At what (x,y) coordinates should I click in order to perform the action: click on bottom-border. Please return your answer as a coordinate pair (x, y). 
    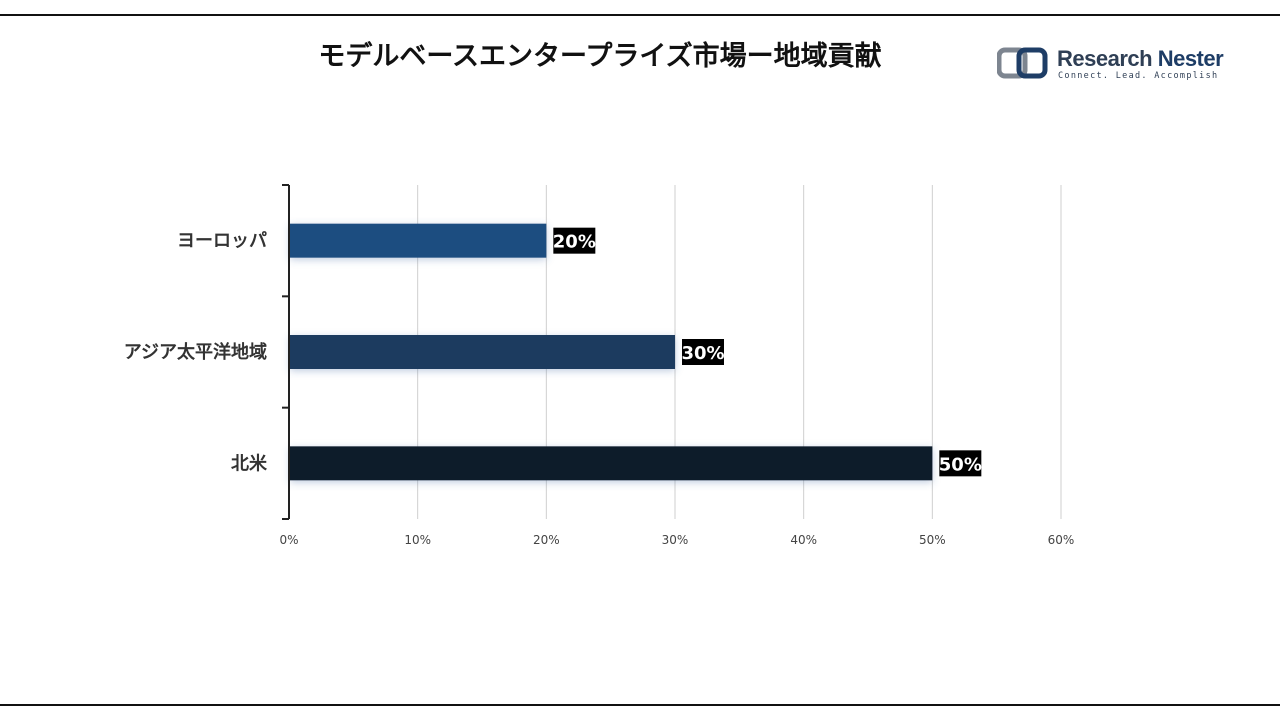
    Looking at the image, I should click on (640, 705).